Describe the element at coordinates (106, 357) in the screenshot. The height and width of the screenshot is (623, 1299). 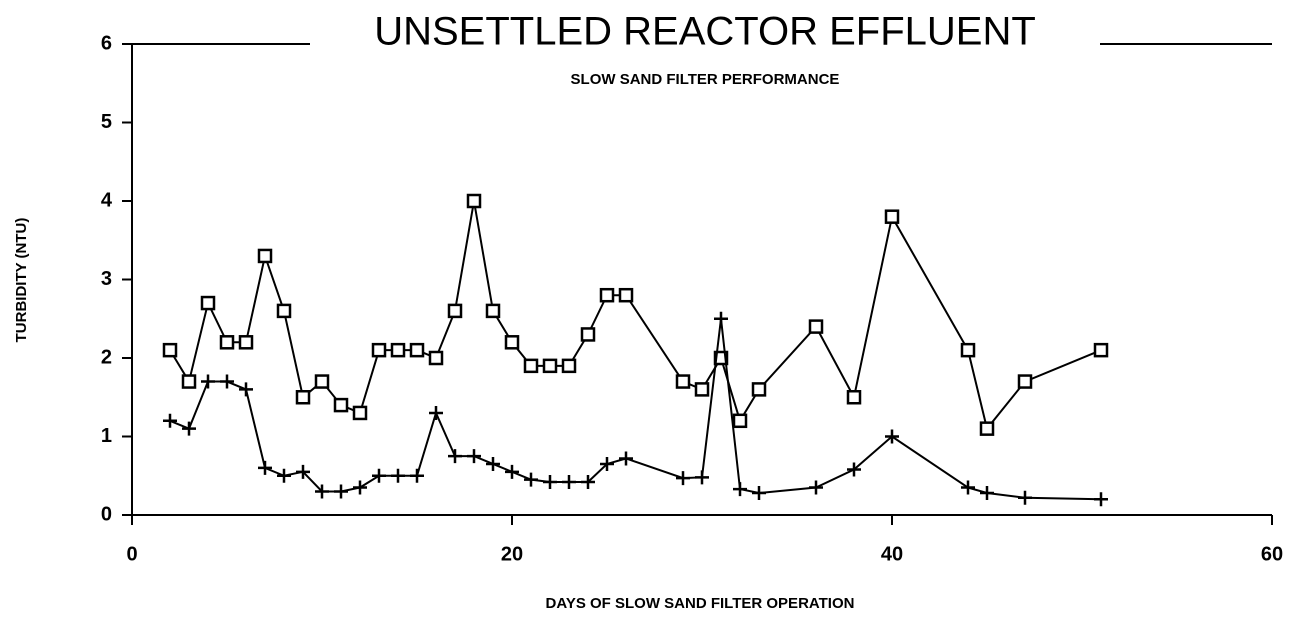
I see `y-tick-label: 2` at that location.